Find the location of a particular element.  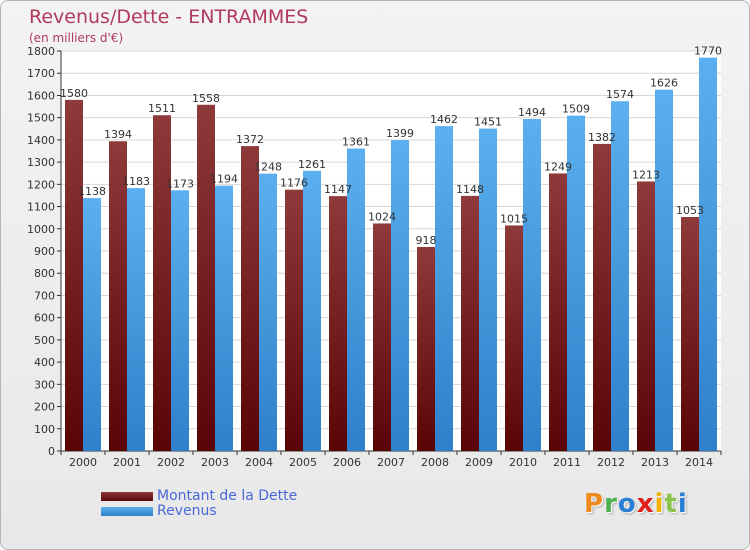

y-tick-label: 1700 is located at coordinates (41, 73).